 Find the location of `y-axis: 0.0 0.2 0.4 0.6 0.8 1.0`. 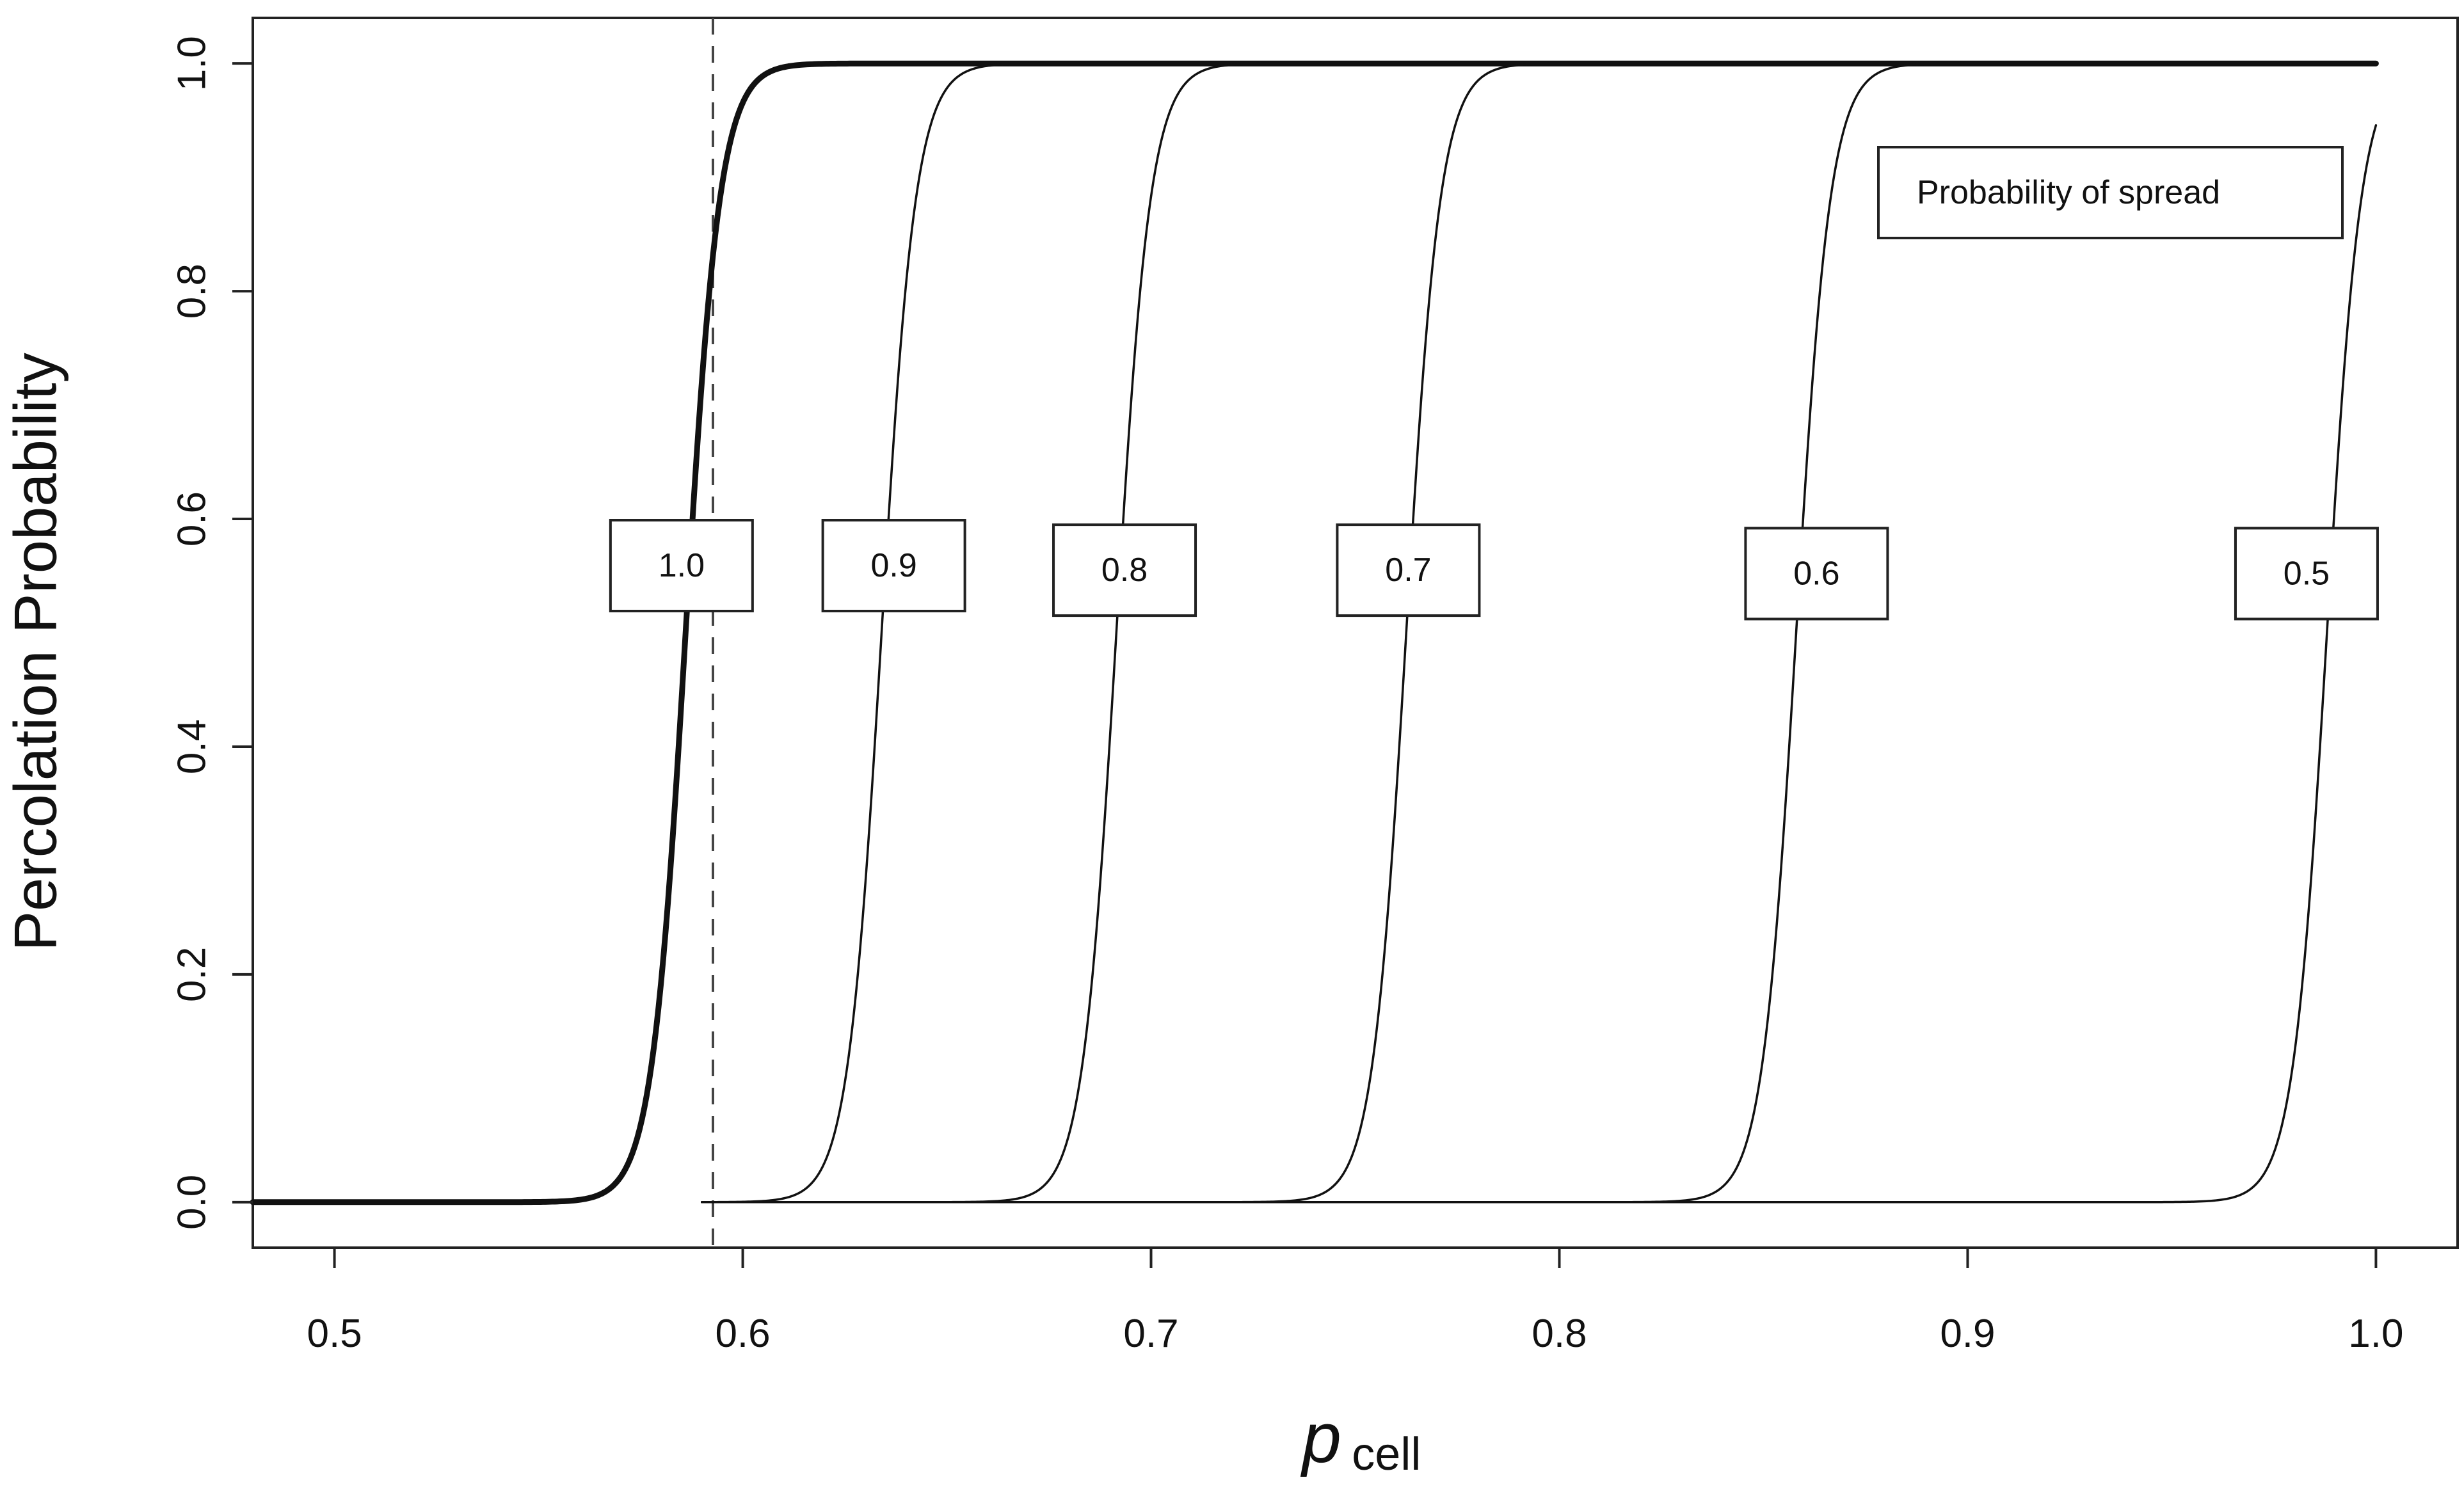

y-axis: 0.0 0.2 0.4 0.6 0.8 1.0 is located at coordinates (211, 633).